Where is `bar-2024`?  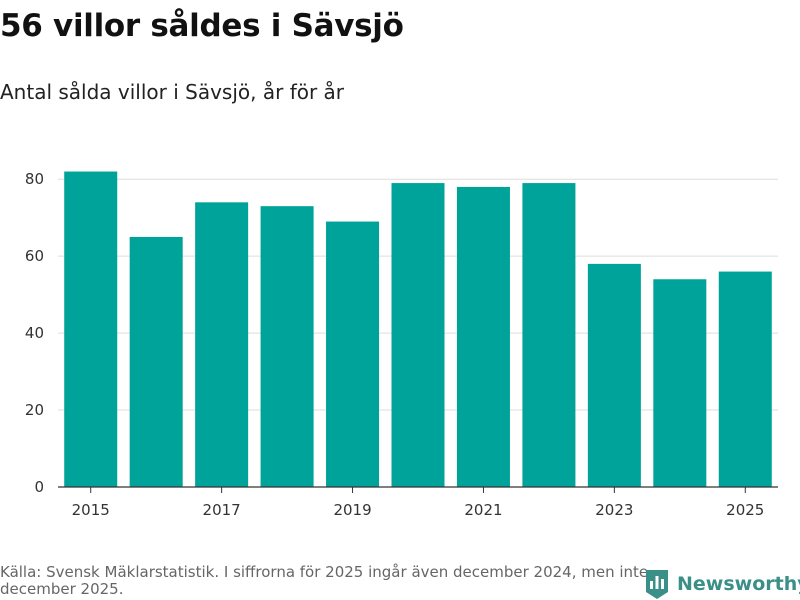 bar-2024 is located at coordinates (680, 383).